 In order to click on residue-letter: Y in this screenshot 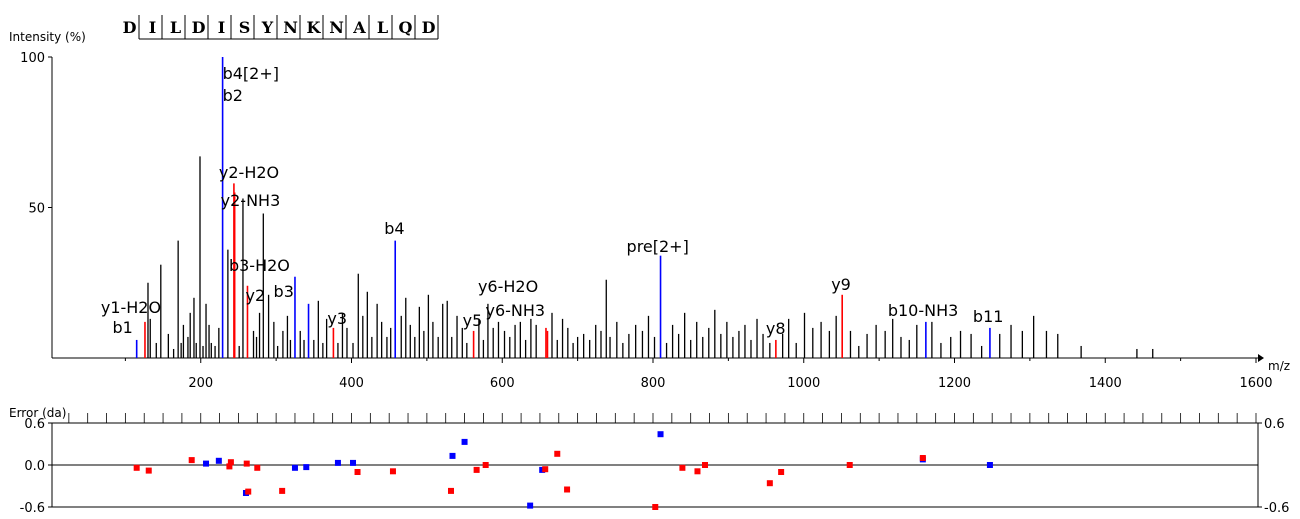, I will do `click(267, 27)`.